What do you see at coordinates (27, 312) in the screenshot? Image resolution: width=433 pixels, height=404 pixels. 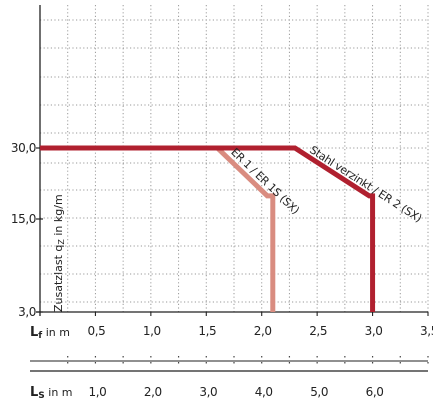 I see `y-tick-label: 3,0` at bounding box center [27, 312].